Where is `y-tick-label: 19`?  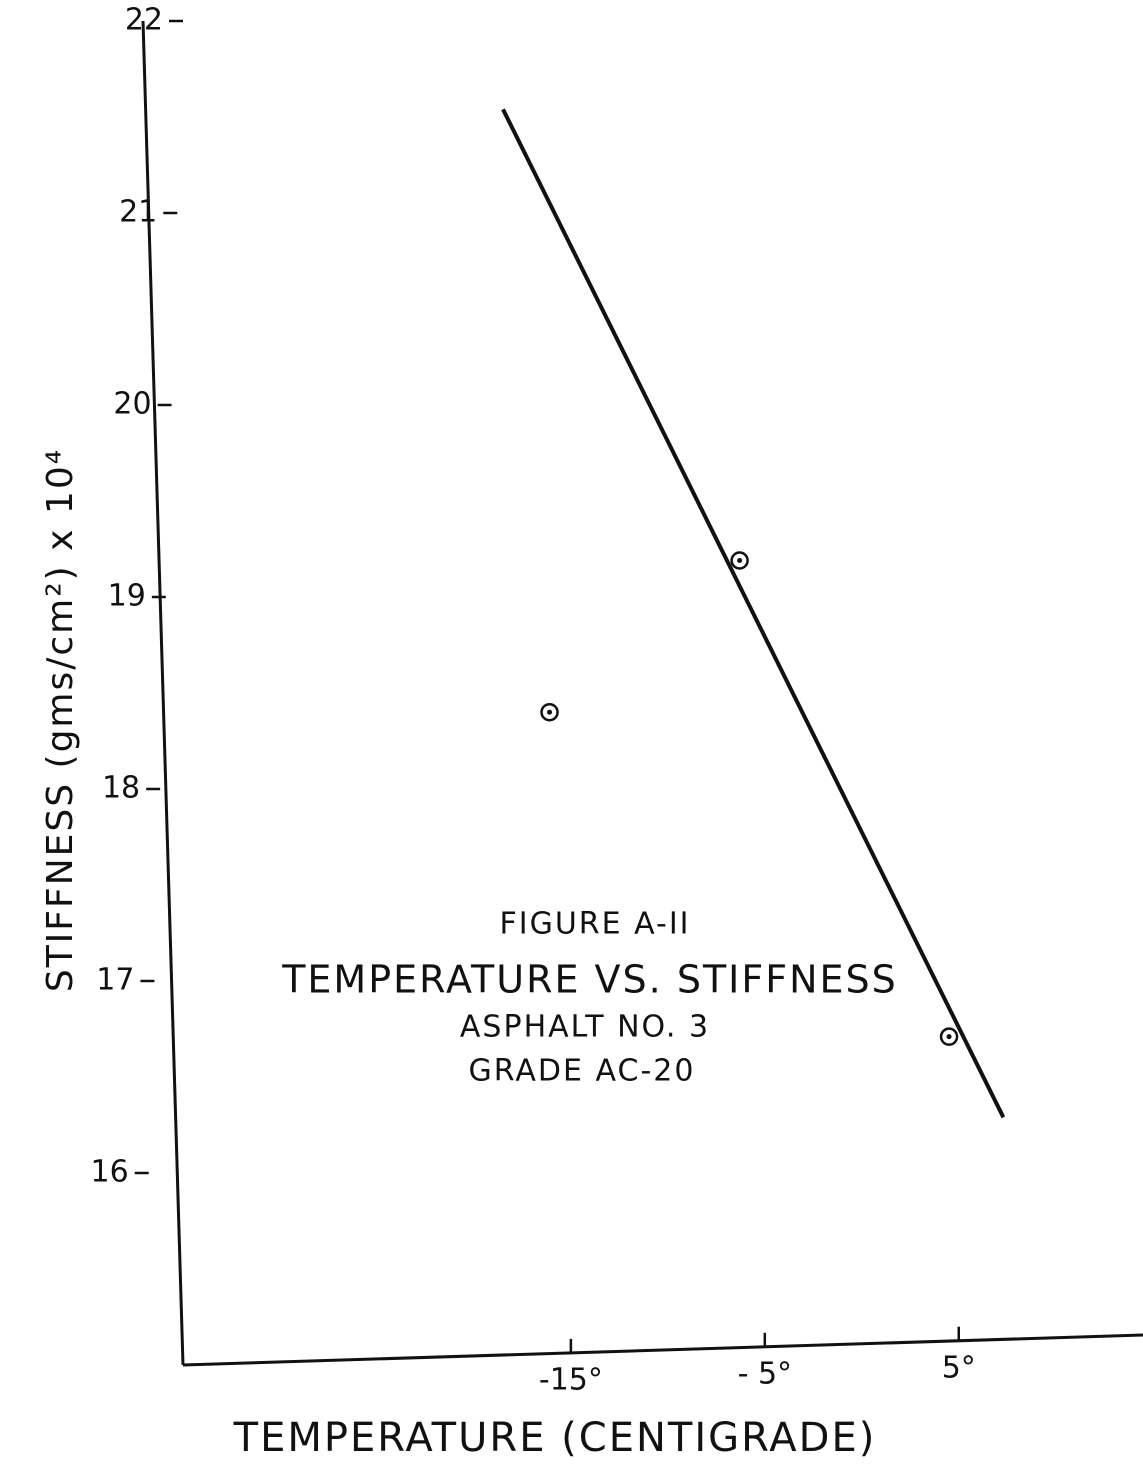
y-tick-label: 19 is located at coordinates (127, 596).